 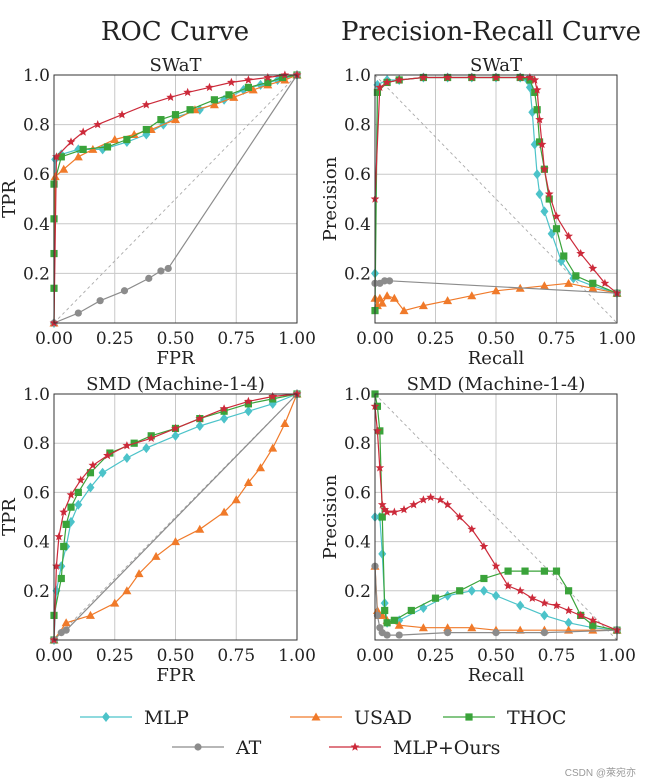 I want to click on legend-label: MLP+Ours, so click(x=446, y=748).